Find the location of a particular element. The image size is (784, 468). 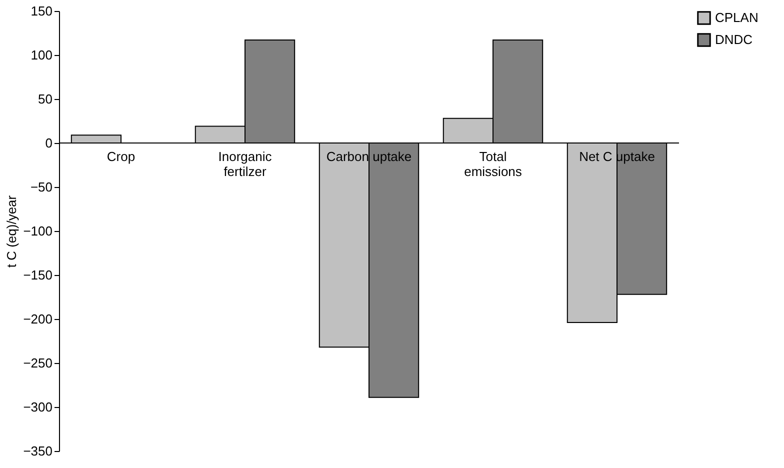

x-tick-label: Net C uptake is located at coordinates (617, 156).